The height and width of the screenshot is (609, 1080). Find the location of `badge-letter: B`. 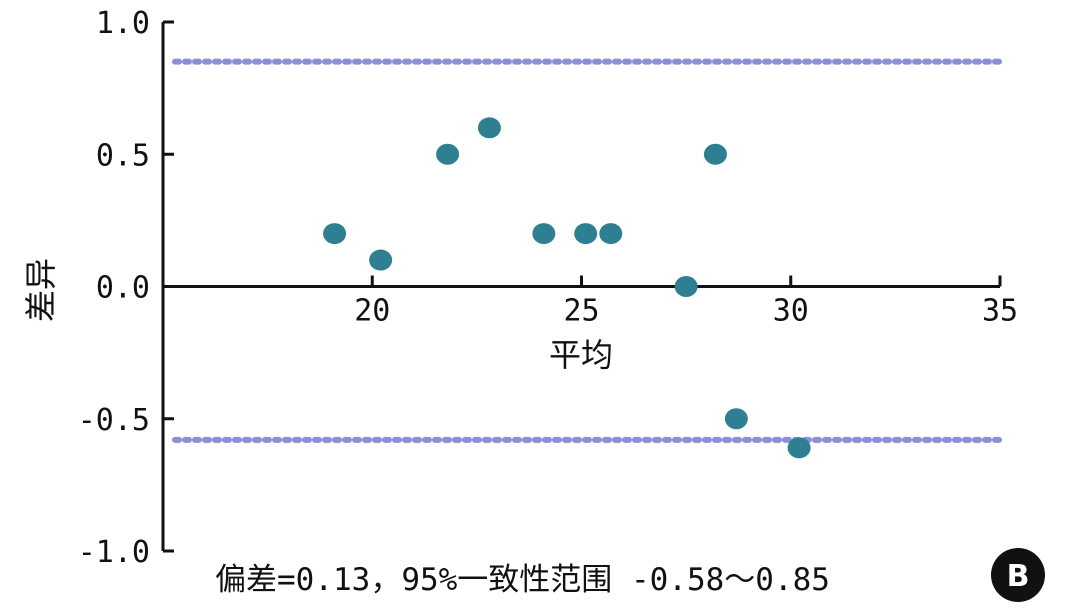

badge-letter: B is located at coordinates (1018, 576).